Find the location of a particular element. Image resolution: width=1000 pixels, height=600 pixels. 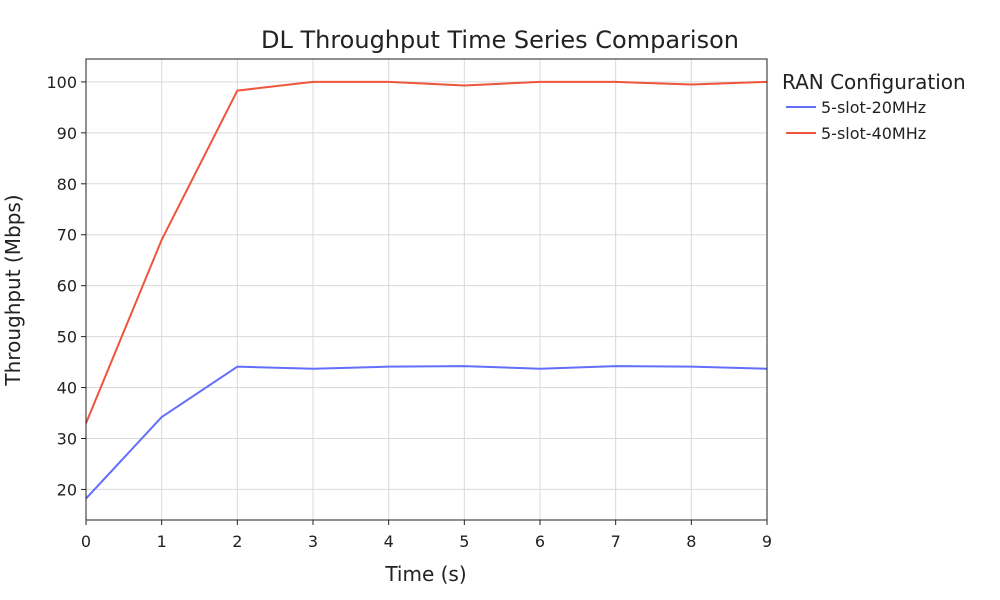

y-axis-label: Throughput (Mbps) is located at coordinates (13, 290).